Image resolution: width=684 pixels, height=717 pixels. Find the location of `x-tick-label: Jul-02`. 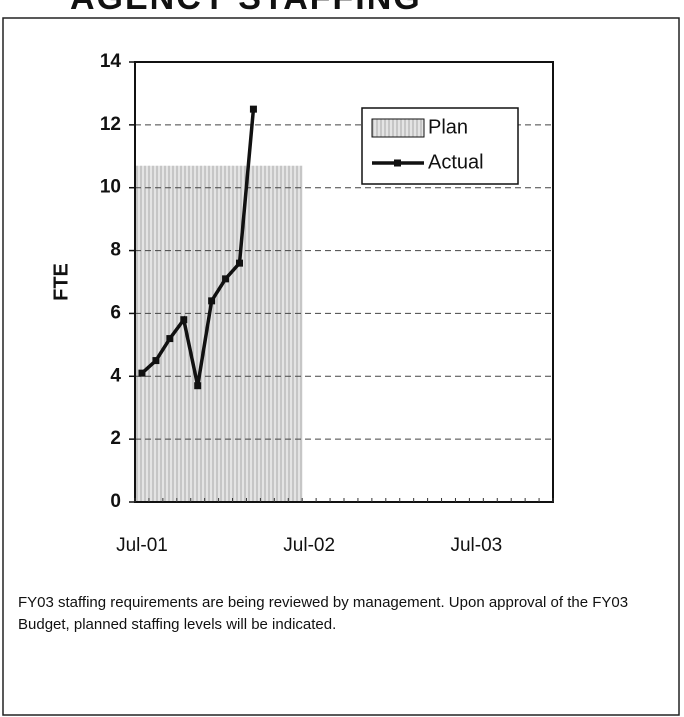

x-tick-label: Jul-02 is located at coordinates (309, 545).